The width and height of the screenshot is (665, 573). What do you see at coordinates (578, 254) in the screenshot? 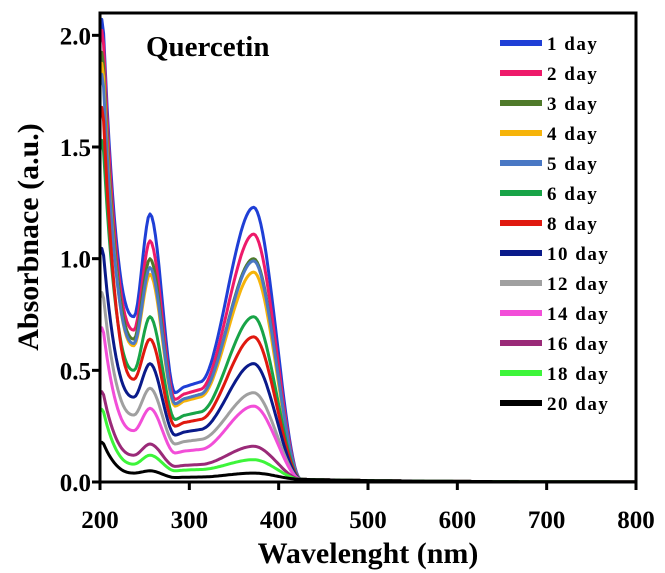
I see `legend-label-8: 10 day` at bounding box center [578, 254].